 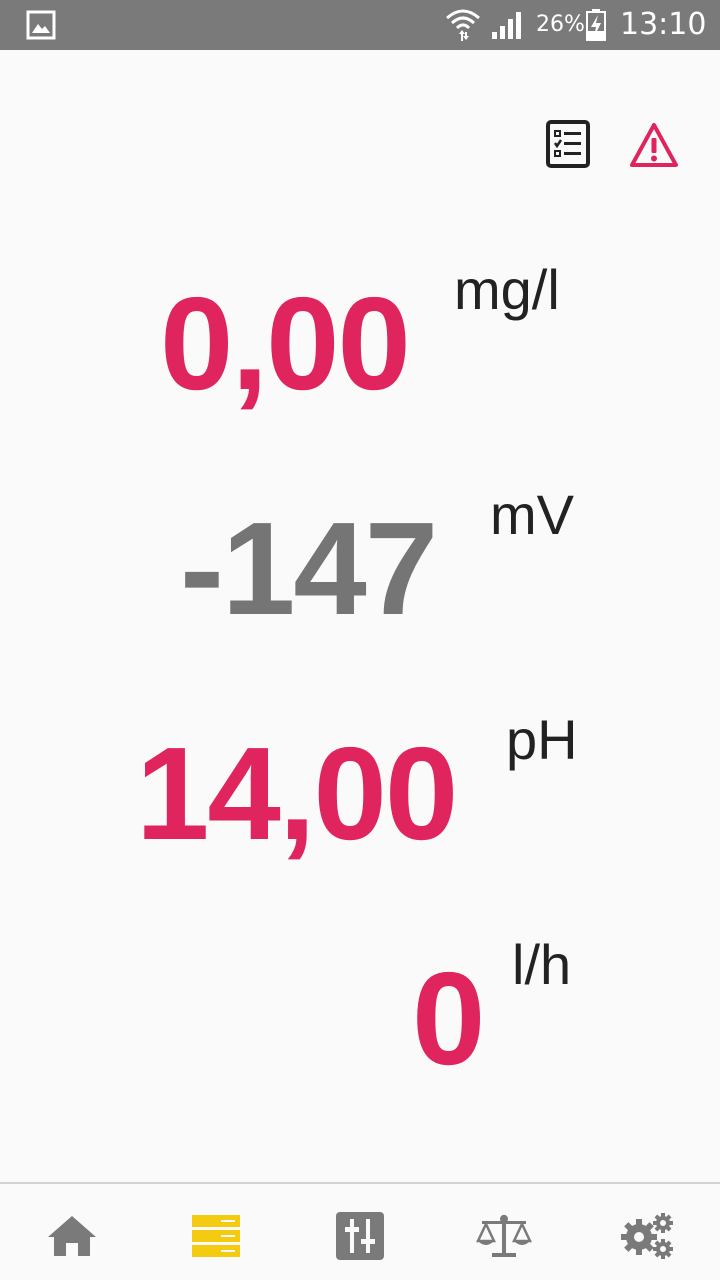 I want to click on home-icon, so click(x=72, y=1236).